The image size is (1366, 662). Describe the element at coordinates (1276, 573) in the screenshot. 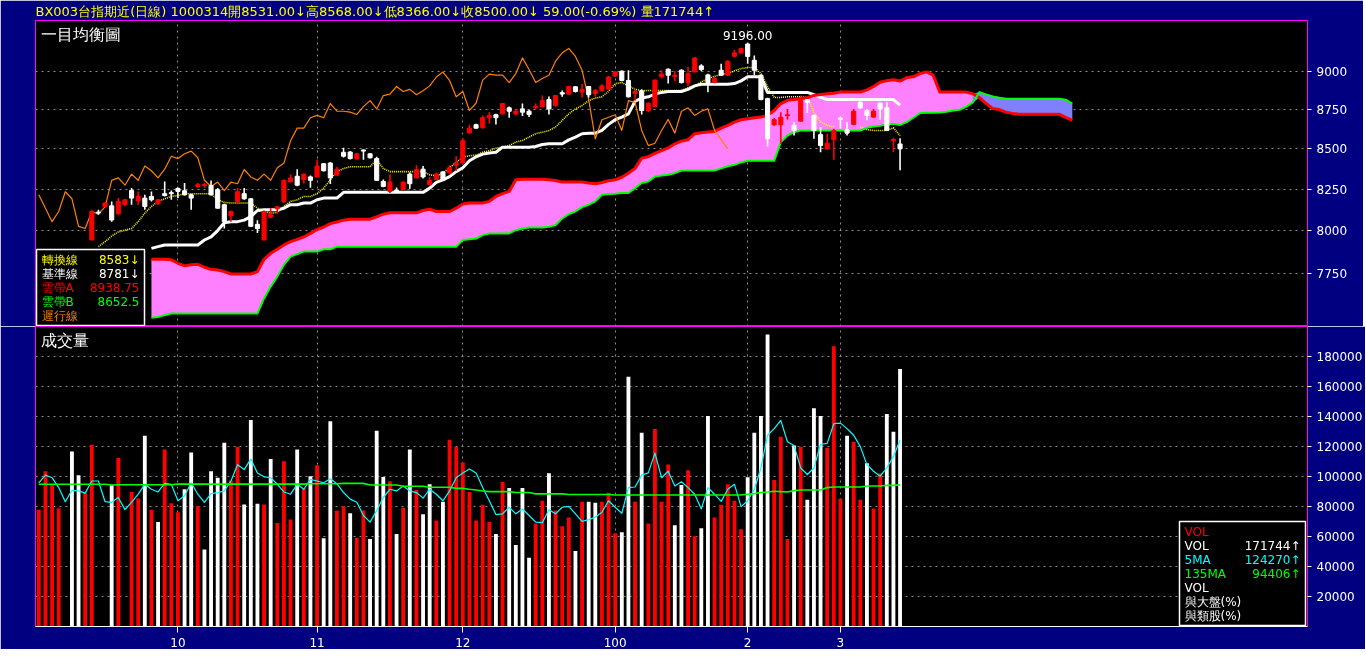

I see `annotation: 94406↑` at that location.